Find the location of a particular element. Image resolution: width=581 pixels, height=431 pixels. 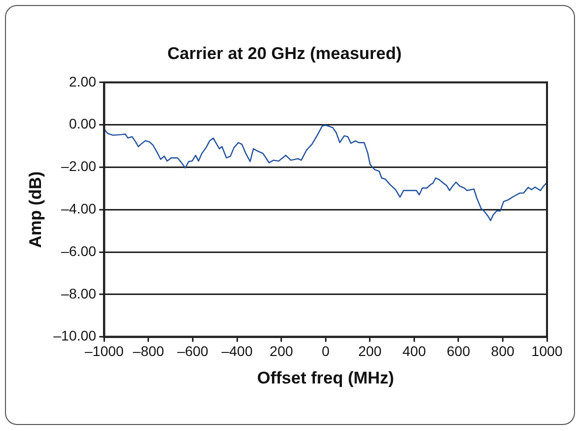

y-tick-label: –2.00 is located at coordinates (78, 166).